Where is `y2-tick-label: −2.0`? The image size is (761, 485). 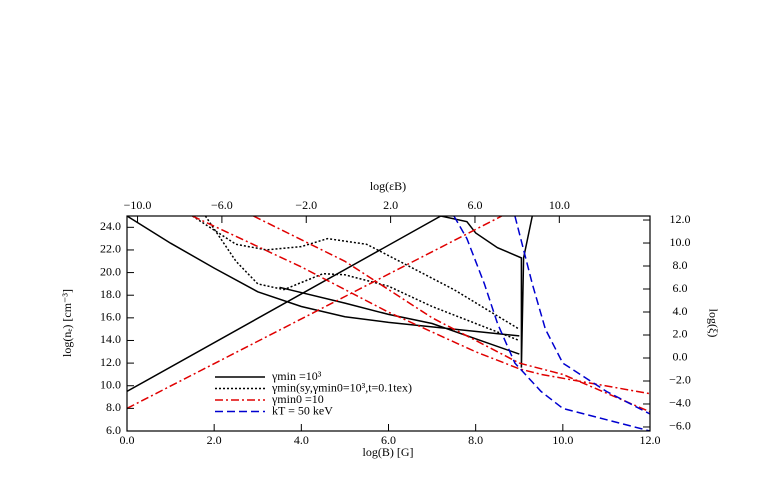 y2-tick-label: −2.0 is located at coordinates (680, 380).